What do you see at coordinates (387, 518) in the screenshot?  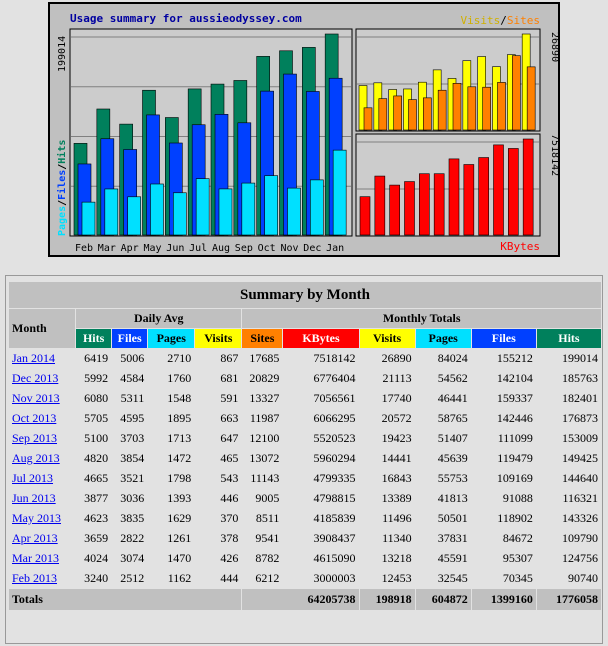 I see `monthly-visits-cell: 11496` at bounding box center [387, 518].